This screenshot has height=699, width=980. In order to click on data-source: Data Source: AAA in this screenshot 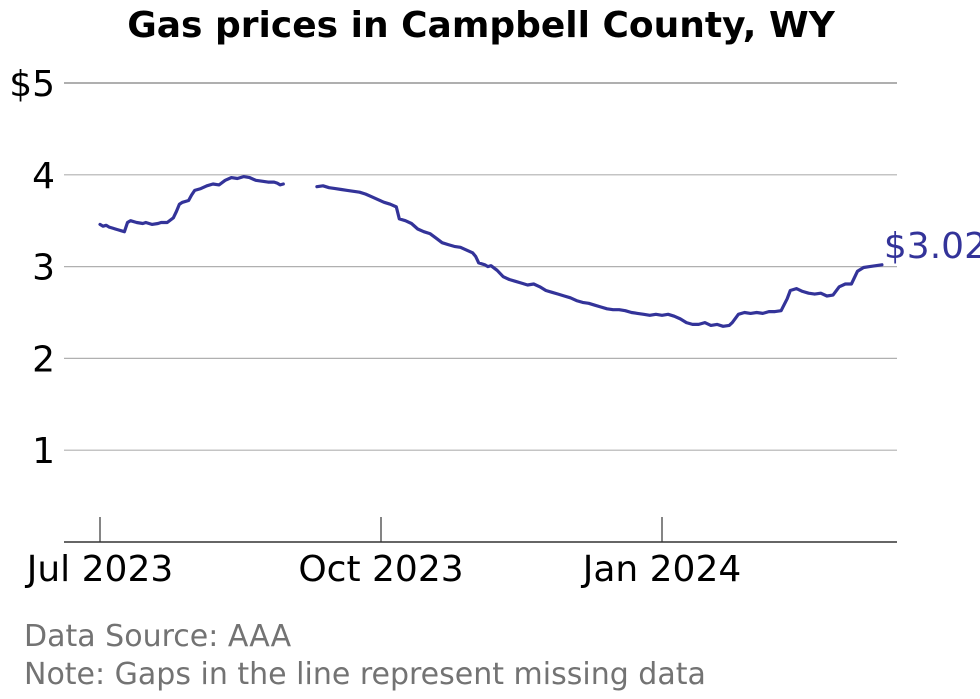, I will do `click(158, 636)`.